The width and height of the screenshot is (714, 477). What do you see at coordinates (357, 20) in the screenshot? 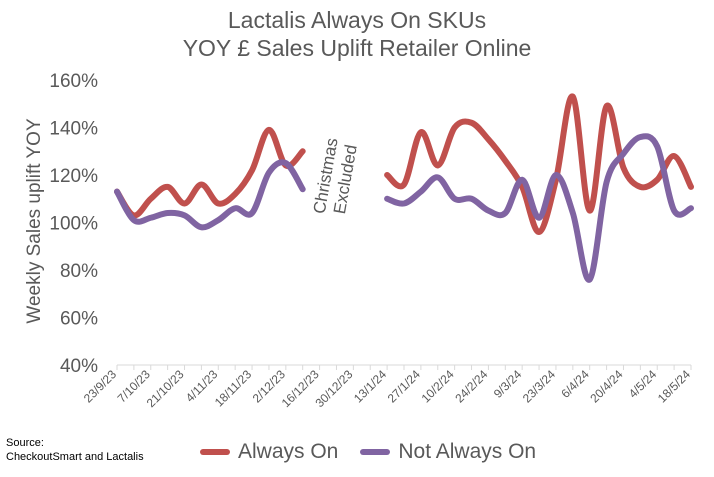
I see `chart-title: Lactalis Always On SKUs` at bounding box center [357, 20].